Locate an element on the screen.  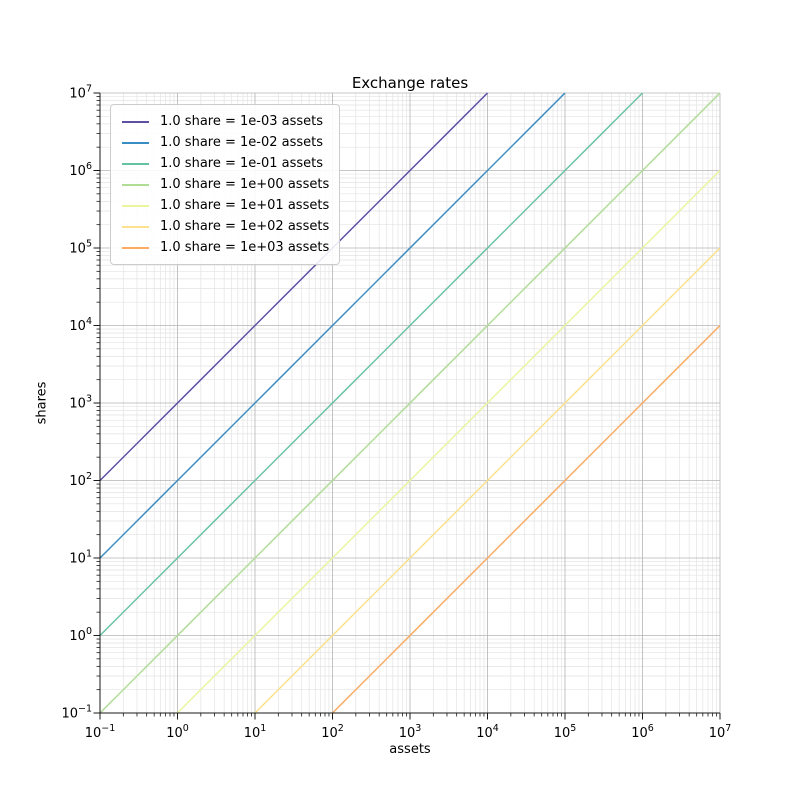
legend-label: 1.0 share = 1e-02 assets is located at coordinates (242, 142).